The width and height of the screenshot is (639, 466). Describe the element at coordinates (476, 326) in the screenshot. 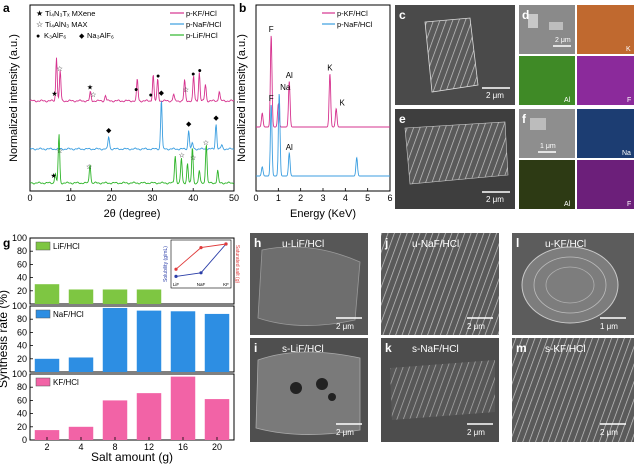

I see `scale-label-j: 2 μm` at that location.